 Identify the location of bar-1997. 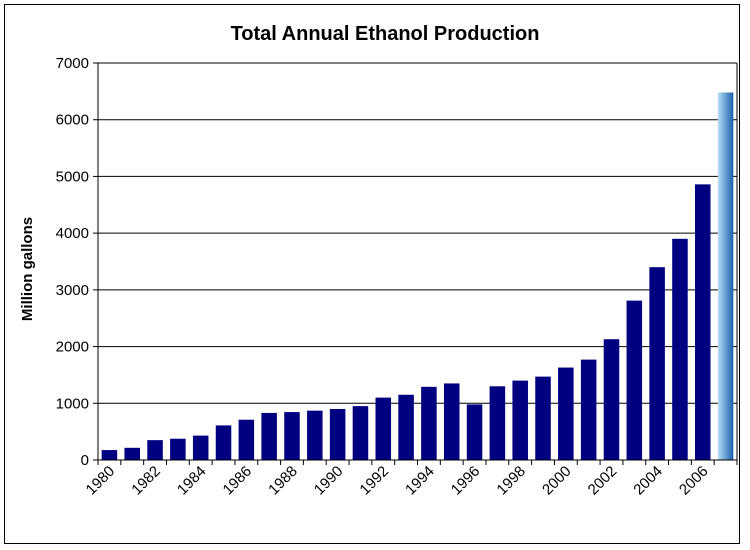
(497, 423).